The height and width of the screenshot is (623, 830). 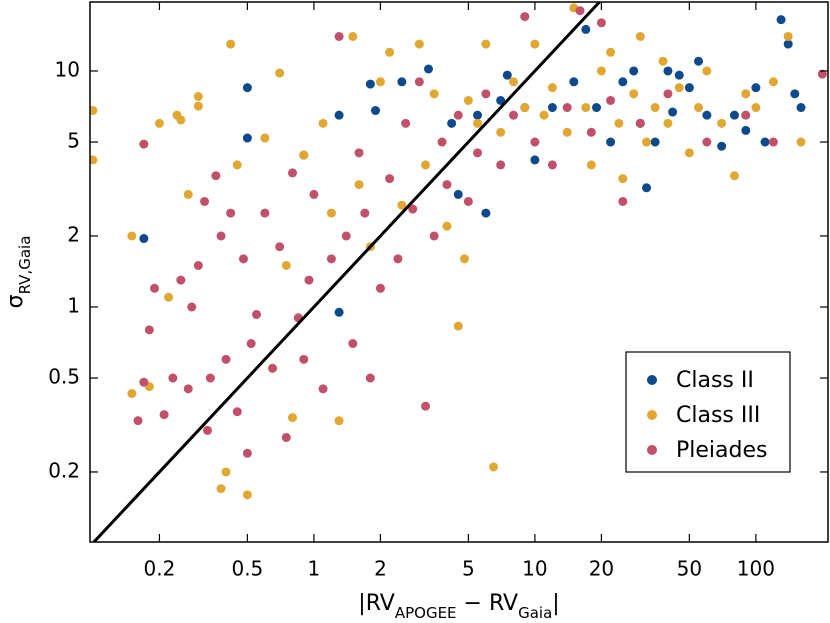 What do you see at coordinates (468, 569) in the screenshot?
I see `x-tick-label: 5` at bounding box center [468, 569].